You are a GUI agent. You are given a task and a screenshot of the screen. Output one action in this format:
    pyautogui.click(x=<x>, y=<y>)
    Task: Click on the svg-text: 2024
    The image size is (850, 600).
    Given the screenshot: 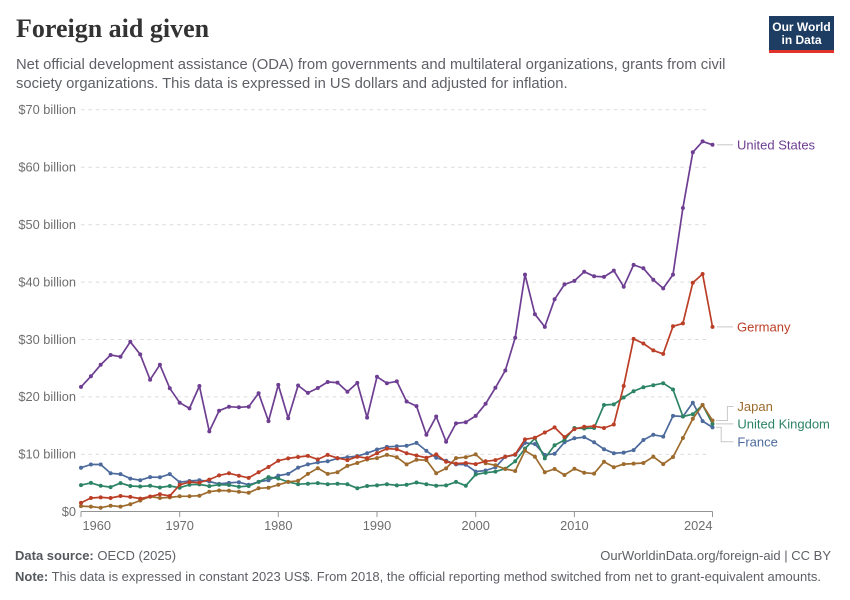 What is the action you would take?
    pyautogui.click(x=698, y=525)
    